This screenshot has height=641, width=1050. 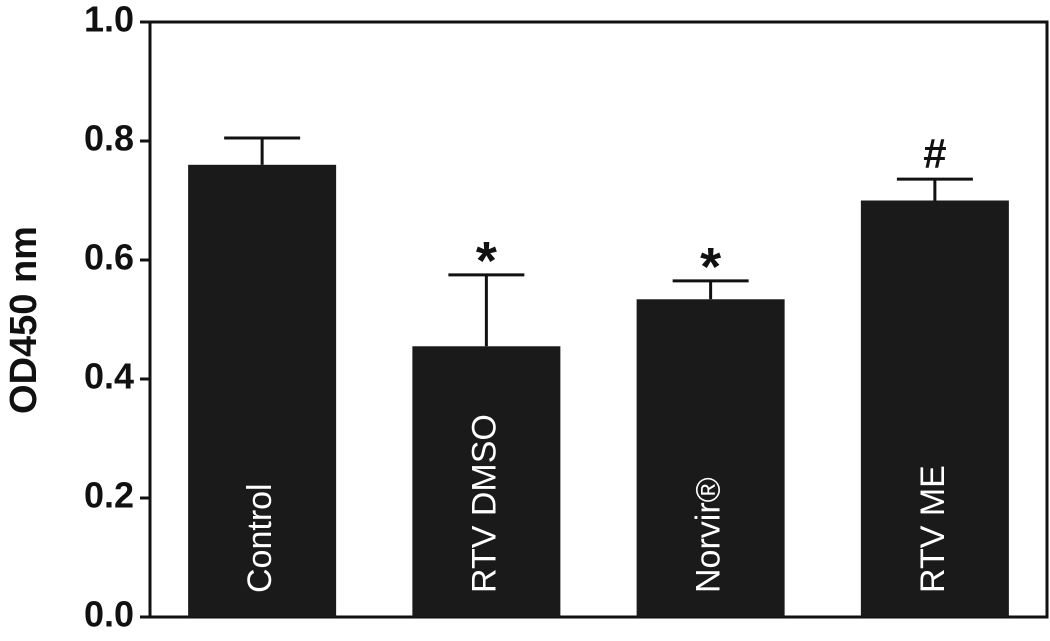 What do you see at coordinates (24, 320) in the screenshot?
I see `y-axis-label: OD450 nm` at bounding box center [24, 320].